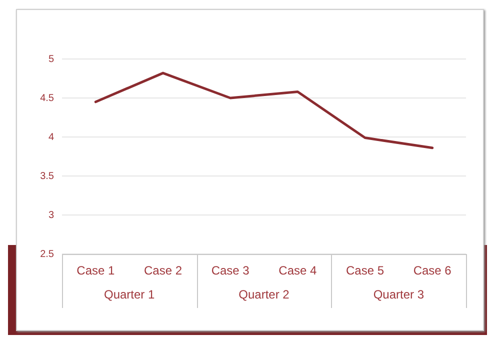  I want to click on x-tick-label: Case 2, so click(163, 271).